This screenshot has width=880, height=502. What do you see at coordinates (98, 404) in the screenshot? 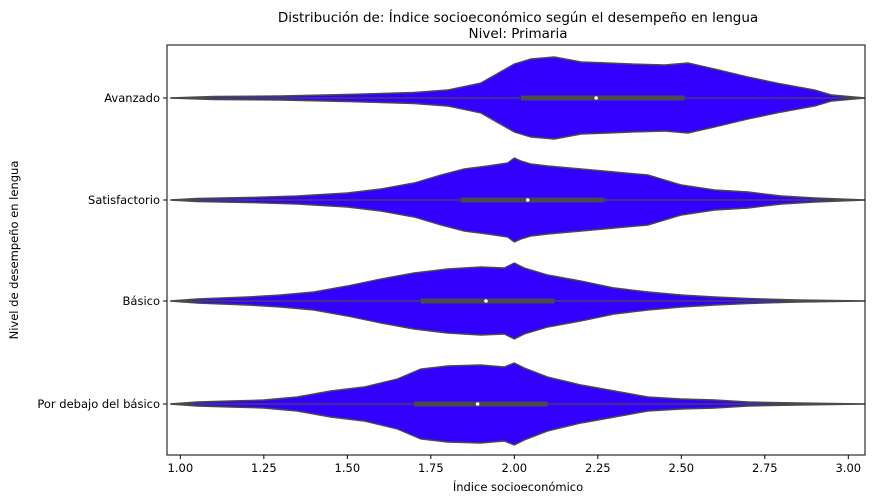
I see `y-tick-label: Por debajo del básico` at bounding box center [98, 404].